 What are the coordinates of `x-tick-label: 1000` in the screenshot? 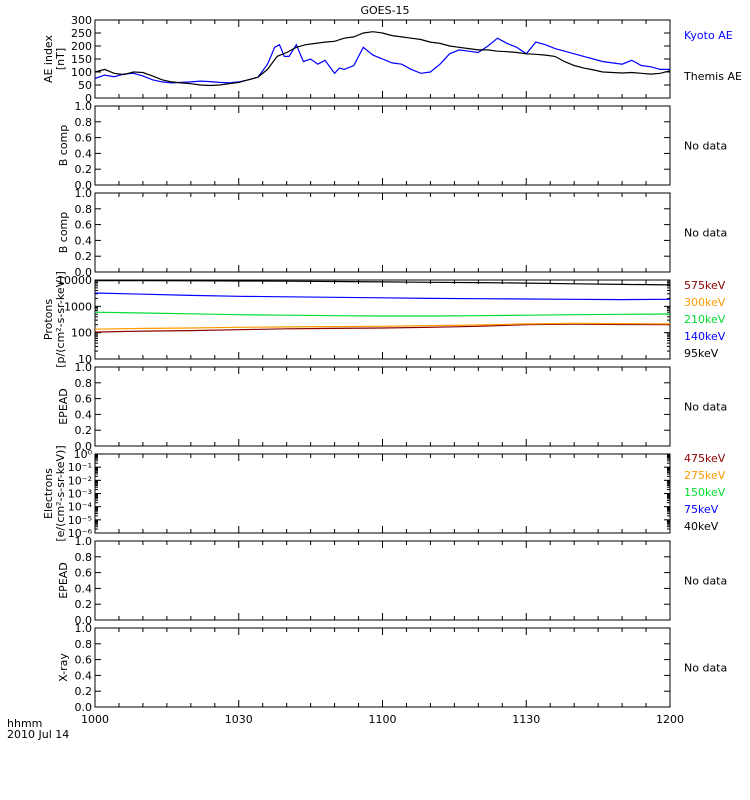 It's located at (95, 719).